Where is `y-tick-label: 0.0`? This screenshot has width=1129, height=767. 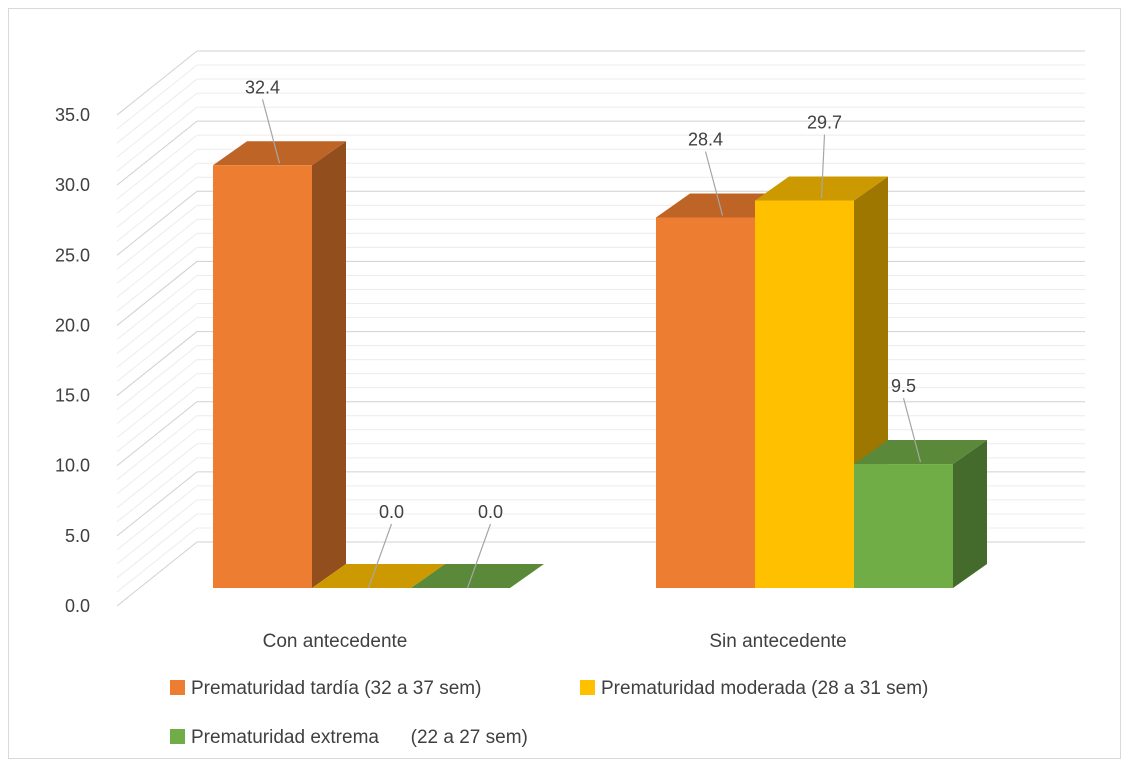 y-tick-label: 0.0 is located at coordinates (77, 606).